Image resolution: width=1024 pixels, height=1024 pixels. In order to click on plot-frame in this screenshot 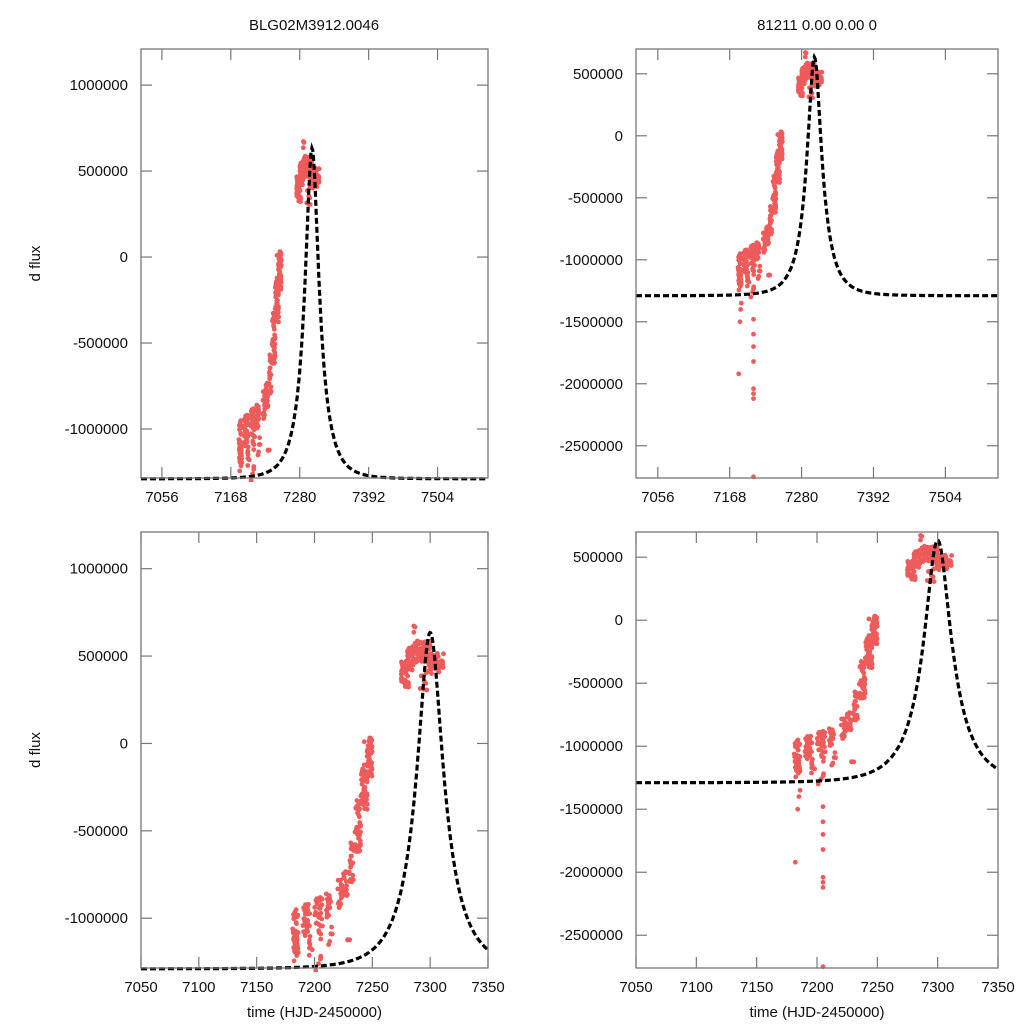, I will do `click(314, 263)`.